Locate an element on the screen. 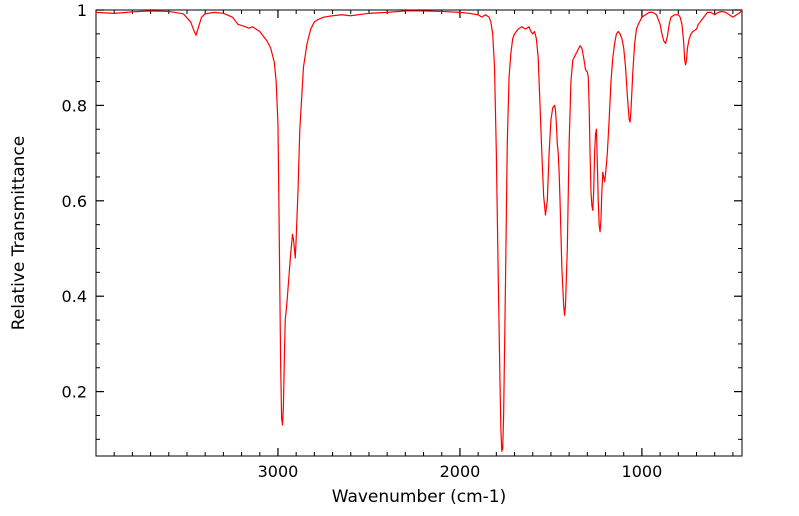 This screenshot has width=799, height=516. x-axis-title: Wavenumber (cm-1) is located at coordinates (419, 497).